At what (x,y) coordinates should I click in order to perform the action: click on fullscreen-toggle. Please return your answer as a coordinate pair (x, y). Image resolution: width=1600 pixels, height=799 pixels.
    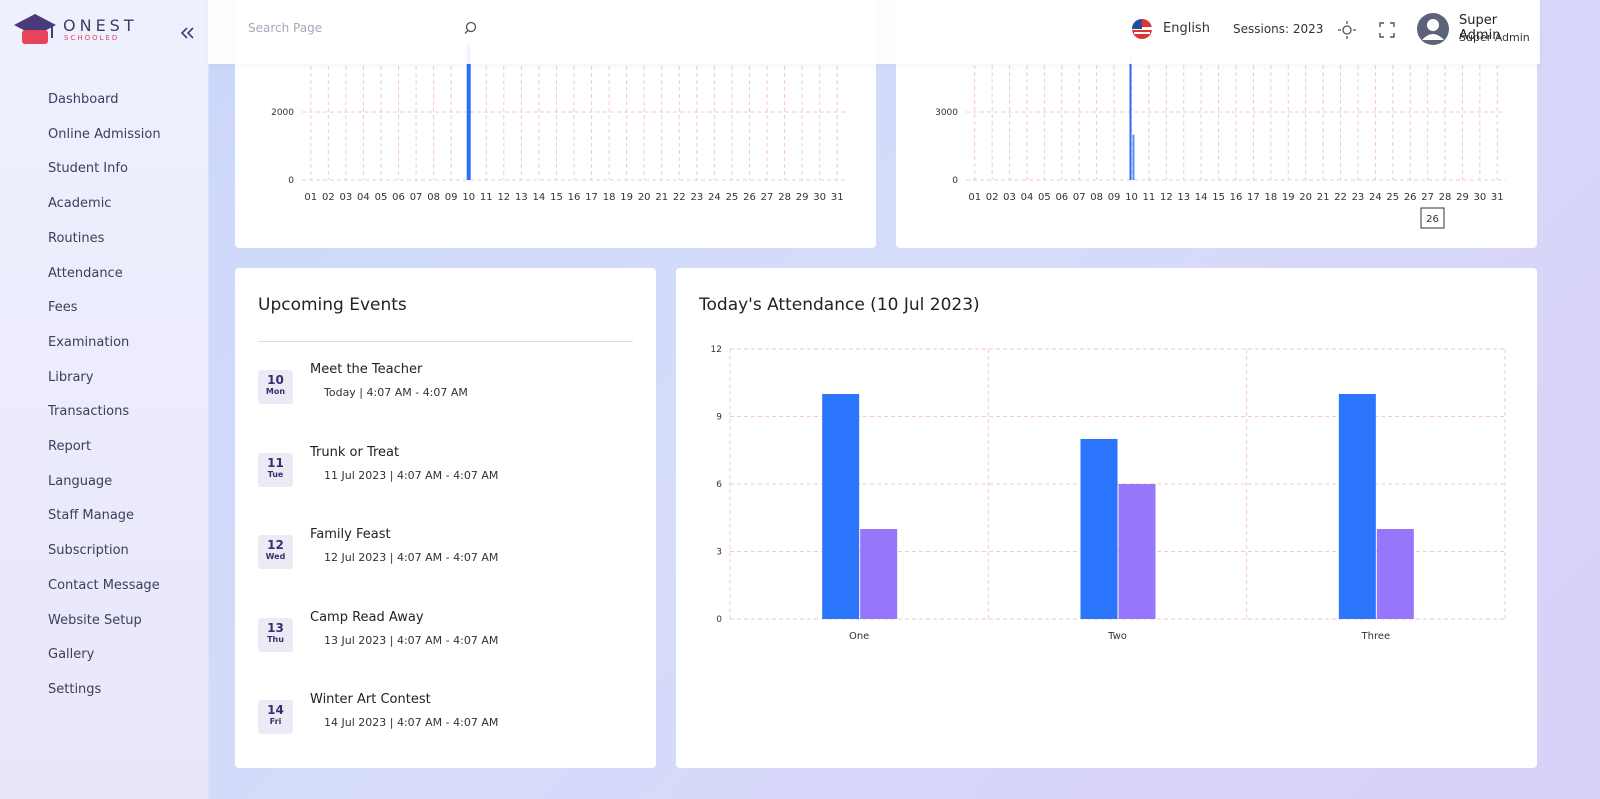
    Looking at the image, I should click on (1387, 30).